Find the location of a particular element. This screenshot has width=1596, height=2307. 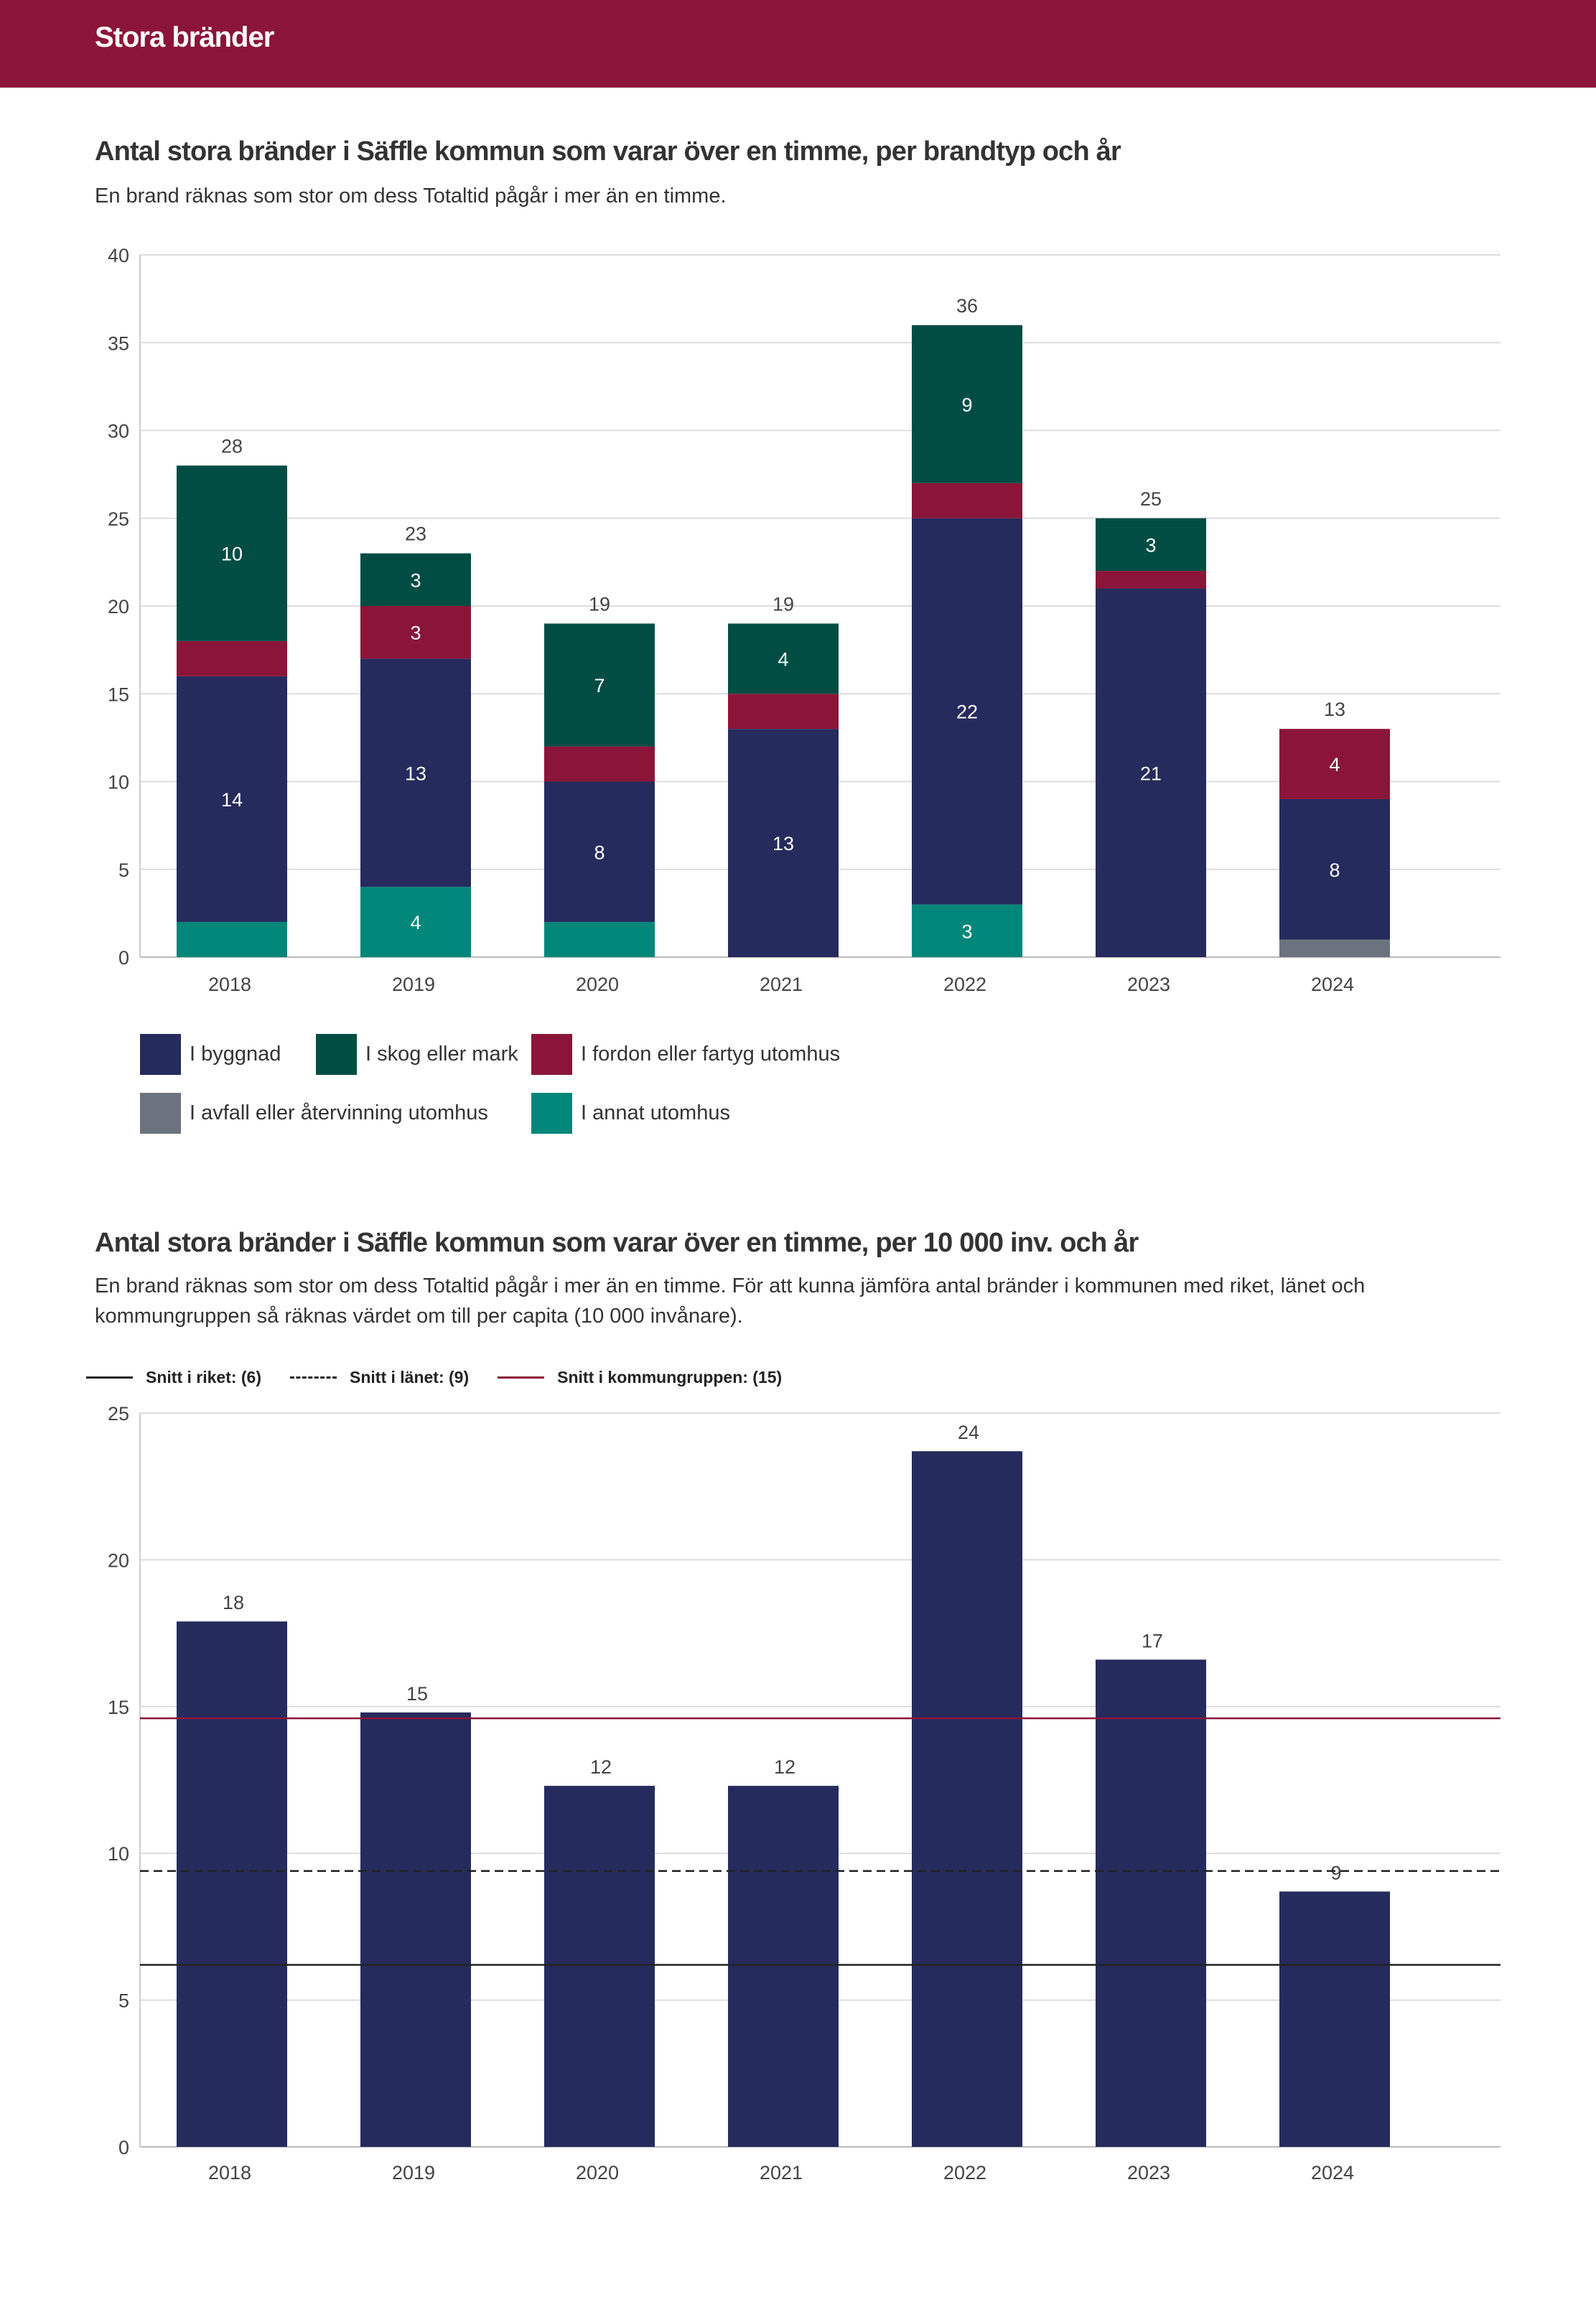

legend-label: Snitt i kommungruppen: (15) is located at coordinates (670, 1377).